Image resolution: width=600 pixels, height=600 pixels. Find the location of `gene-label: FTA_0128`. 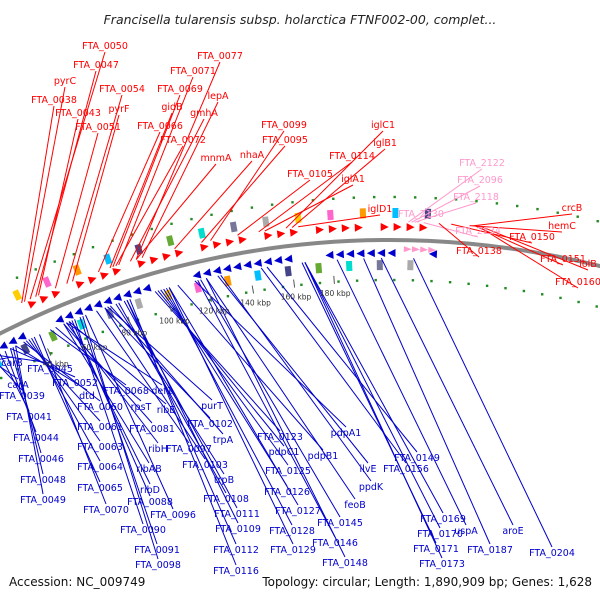

gene-label: FTA_0128 is located at coordinates (292, 531).